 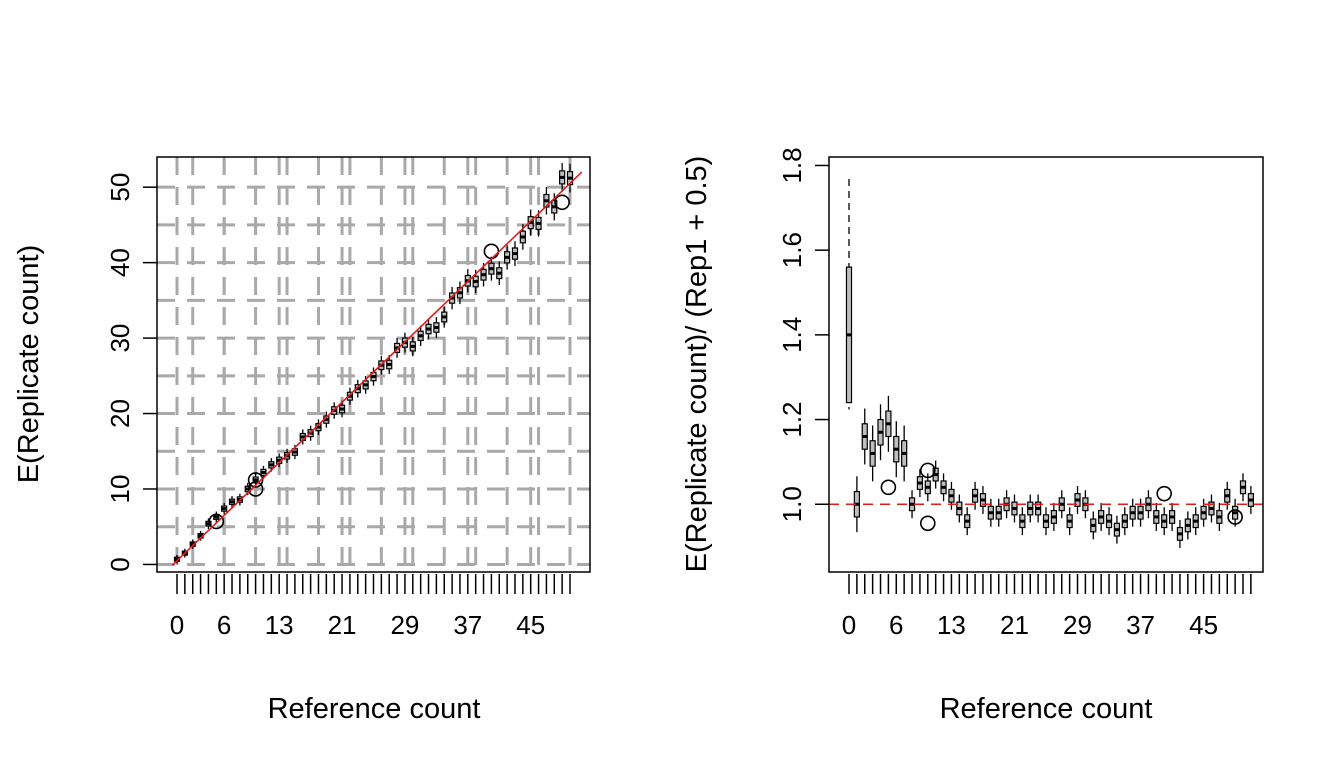 I want to click on y-tick-label: 40, so click(x=120, y=262).